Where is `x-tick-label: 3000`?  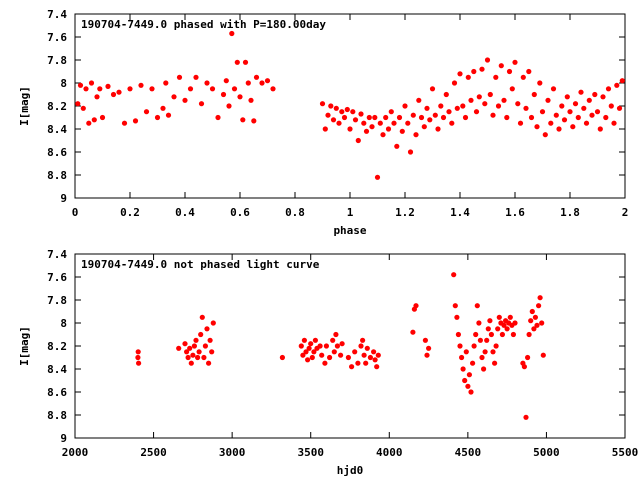
x-tick-label: 3000 is located at coordinates (232, 452).